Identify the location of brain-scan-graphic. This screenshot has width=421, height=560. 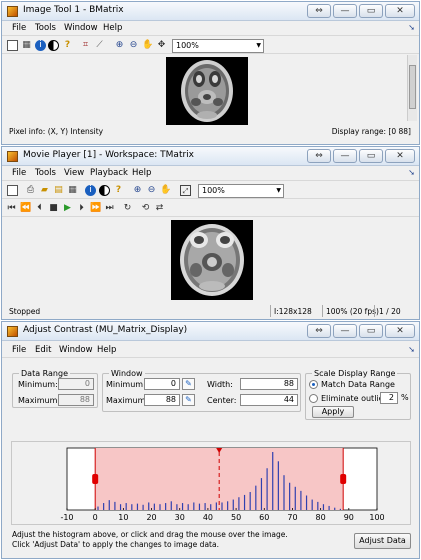
(212, 260).